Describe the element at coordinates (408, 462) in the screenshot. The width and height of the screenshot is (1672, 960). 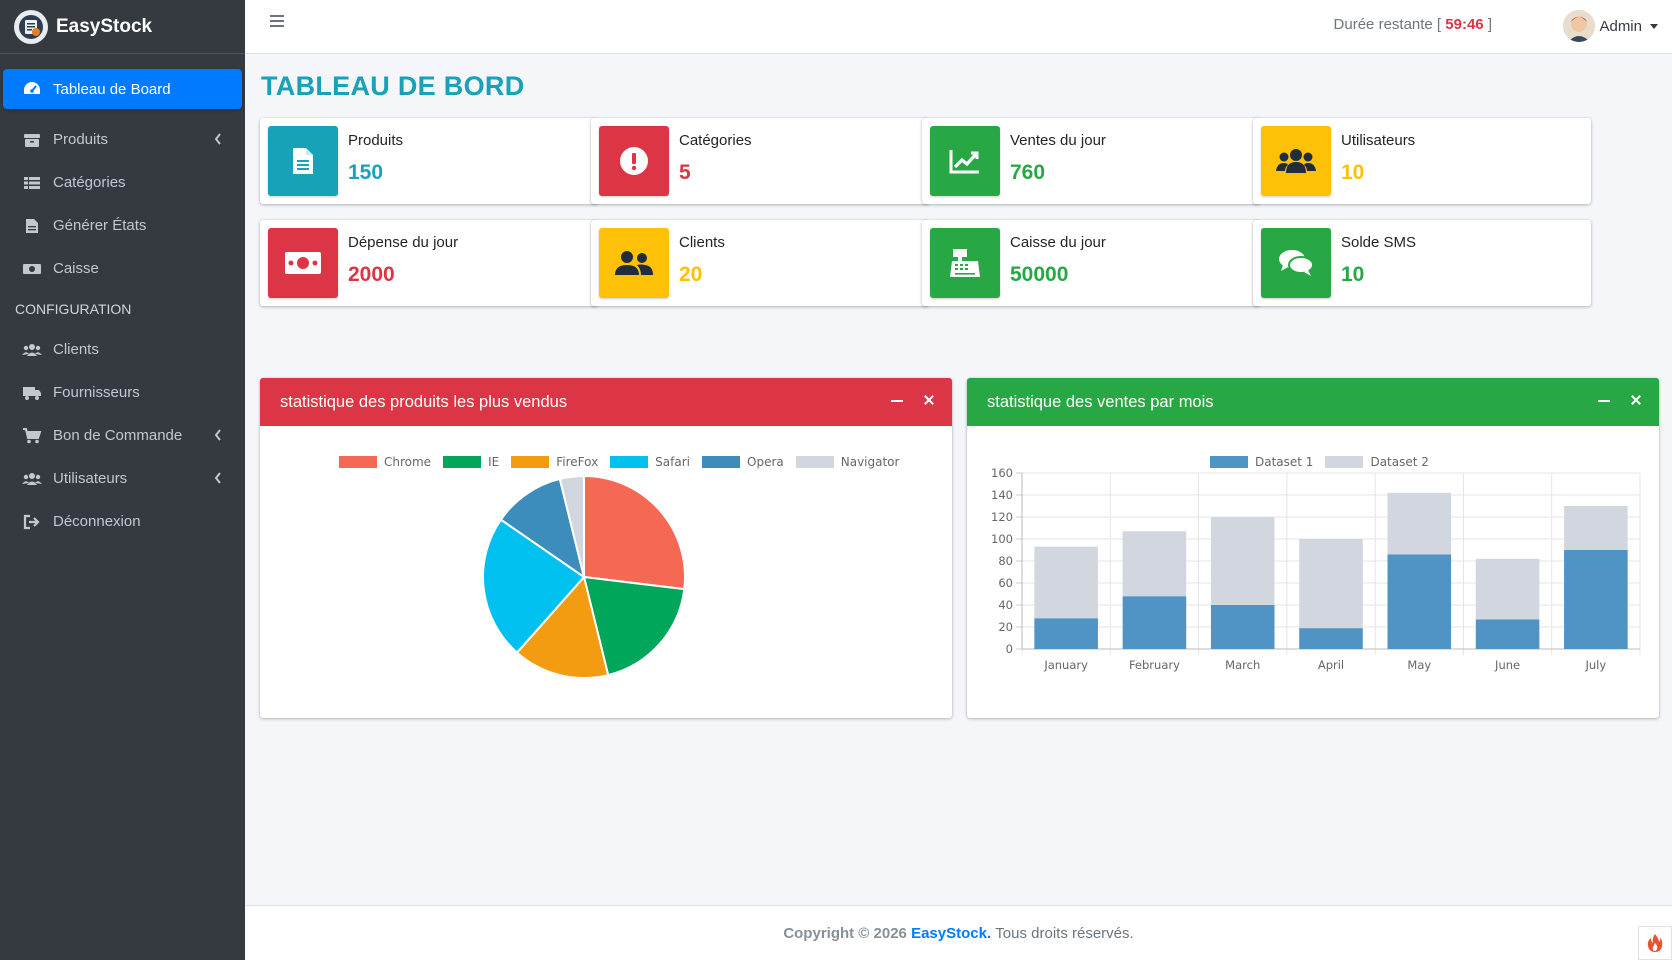
I see `legend-label: Chrome` at that location.